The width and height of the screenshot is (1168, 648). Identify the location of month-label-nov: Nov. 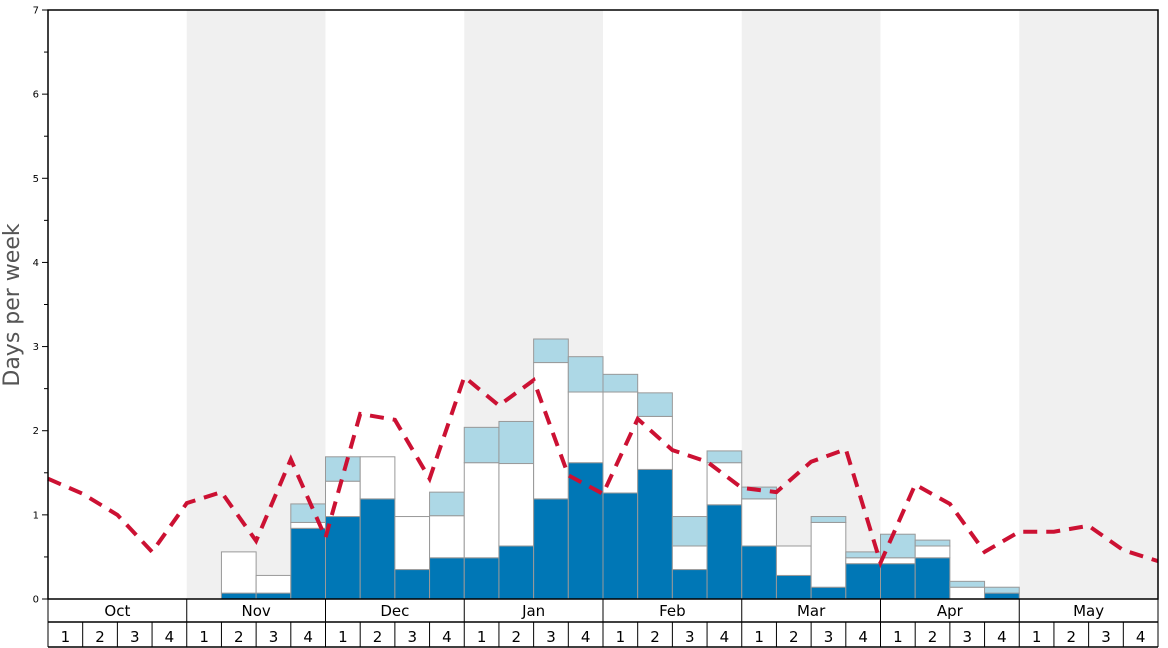
(255, 611).